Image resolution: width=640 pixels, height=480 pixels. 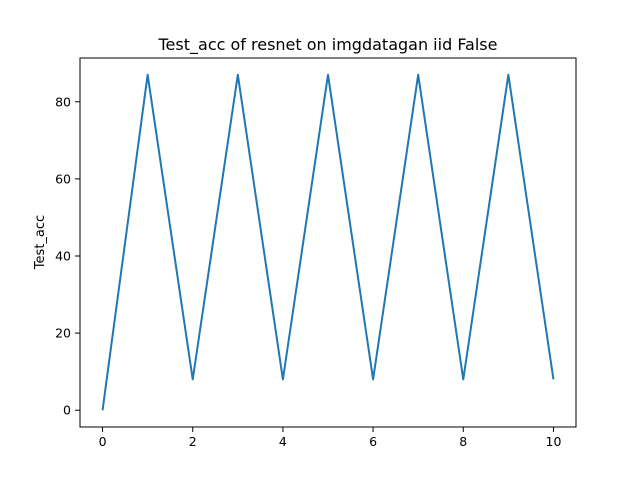 What do you see at coordinates (463, 441) in the screenshot?
I see `x-tick-label-8: 8` at bounding box center [463, 441].